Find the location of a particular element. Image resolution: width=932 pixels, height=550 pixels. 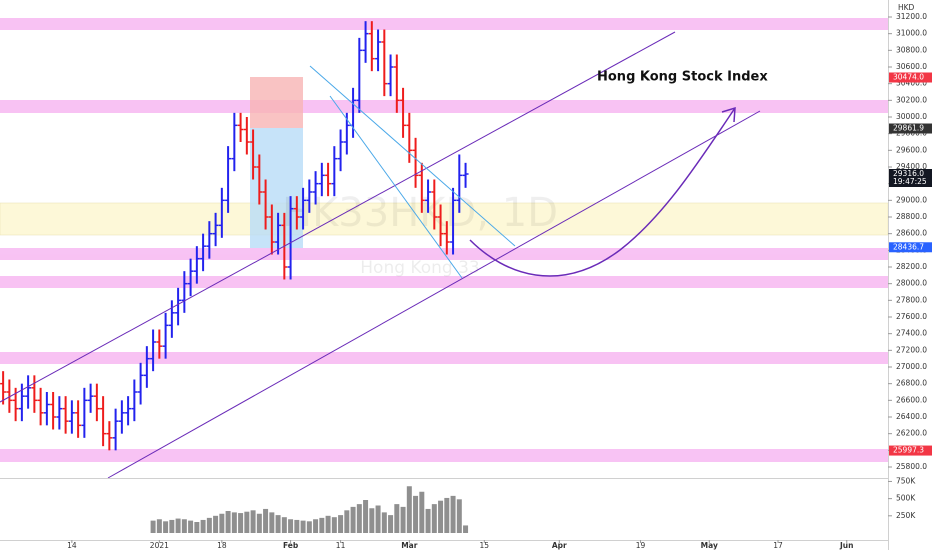

x-tick-label: 15 is located at coordinates (485, 545).